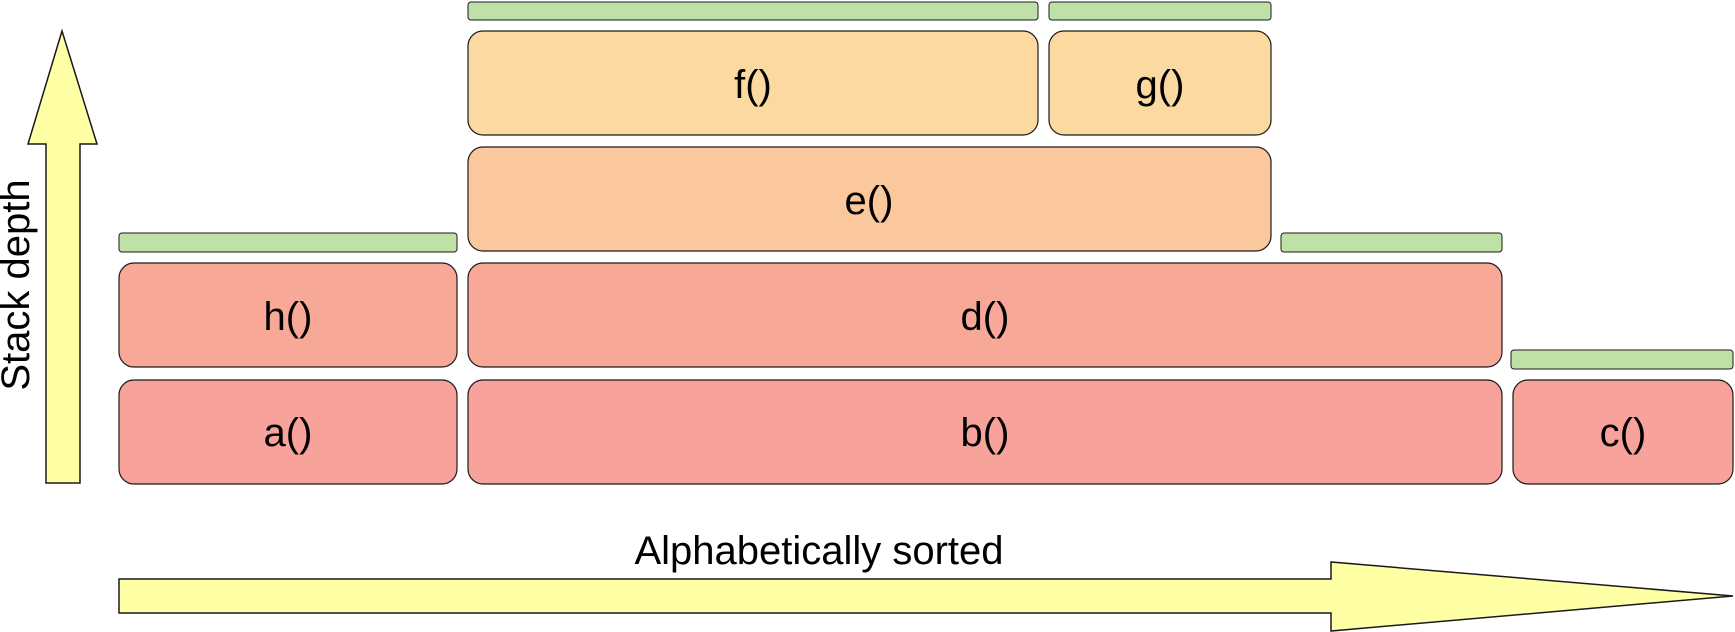 The height and width of the screenshot is (632, 1735). What do you see at coordinates (1622, 359) in the screenshot?
I see `self-time-bar-c` at bounding box center [1622, 359].